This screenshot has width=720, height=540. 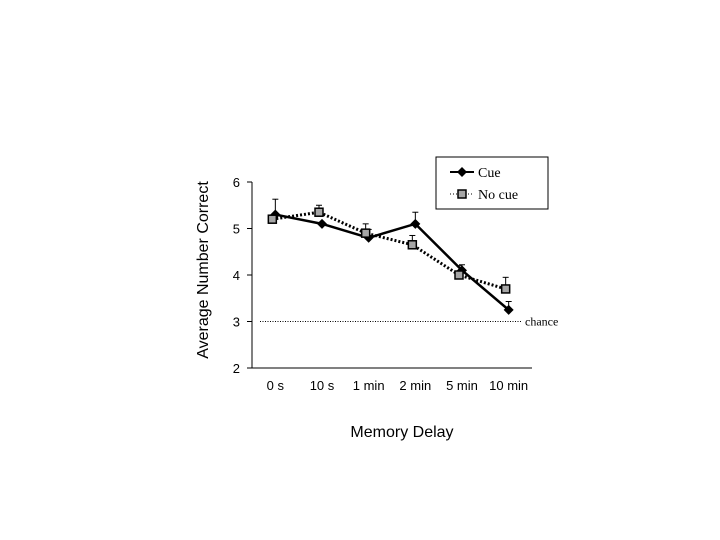 I want to click on y-tick-label: 6, so click(x=236, y=182).